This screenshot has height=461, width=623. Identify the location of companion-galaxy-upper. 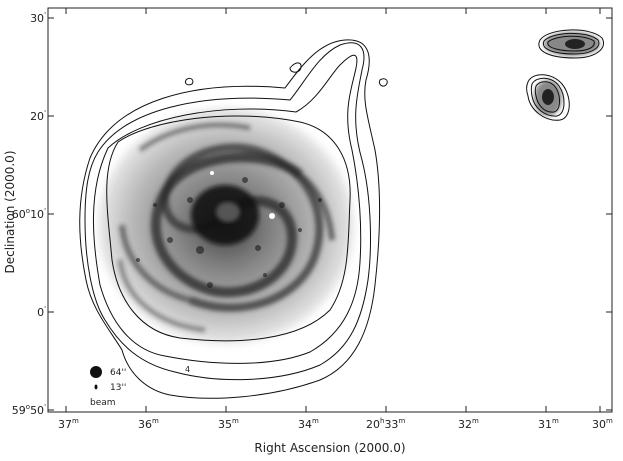
(571, 44).